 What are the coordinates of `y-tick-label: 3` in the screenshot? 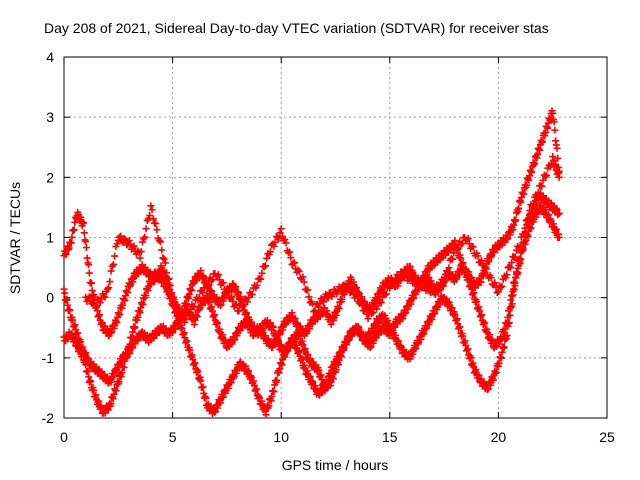 It's located at (50, 117).